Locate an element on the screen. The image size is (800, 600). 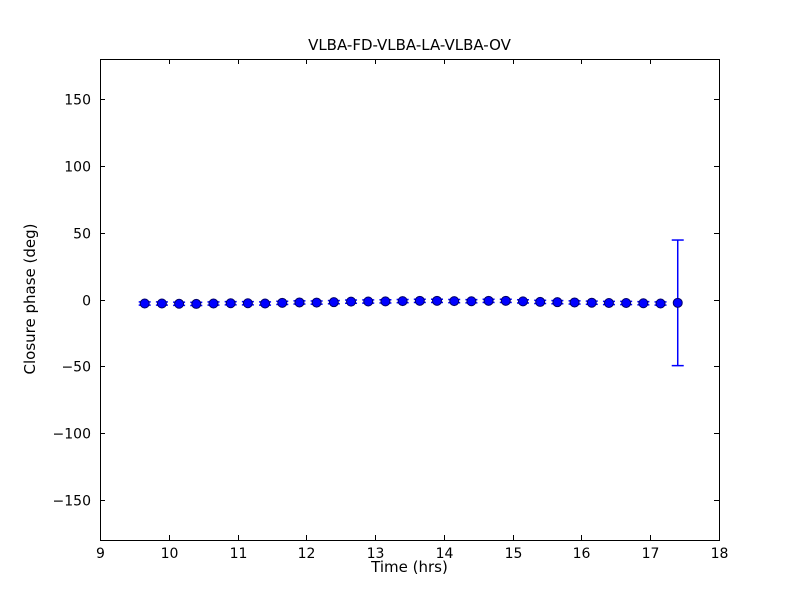
y-tick-label: −50 is located at coordinates (76, 368).